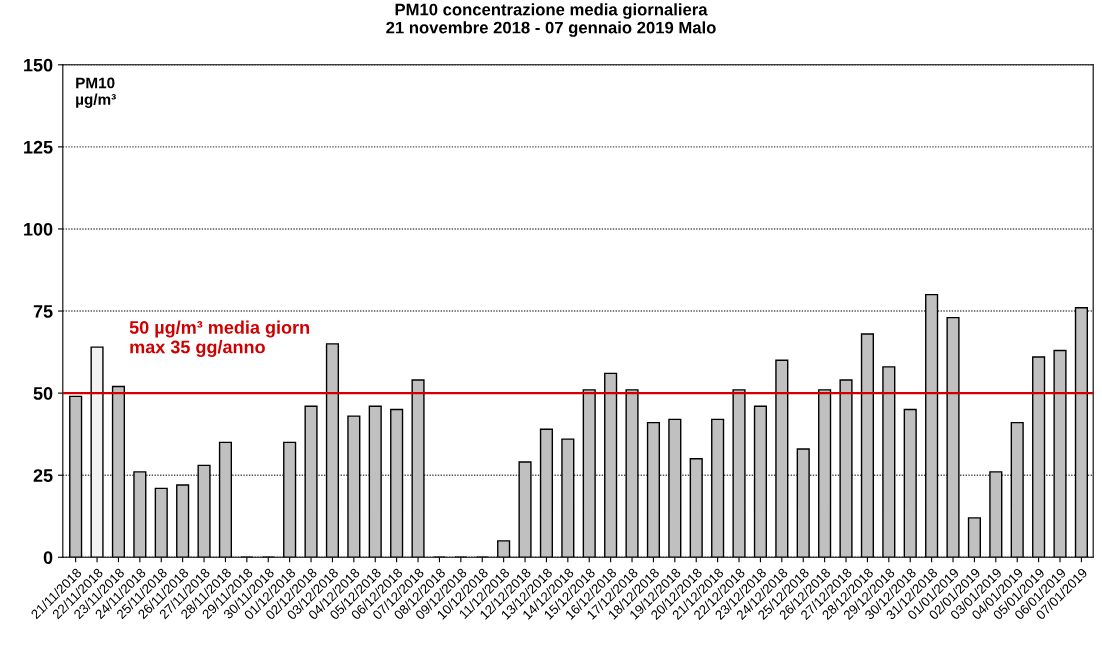 This screenshot has width=1102, height=648. What do you see at coordinates (38, 147) in the screenshot?
I see `y-tick-label: 125` at bounding box center [38, 147].